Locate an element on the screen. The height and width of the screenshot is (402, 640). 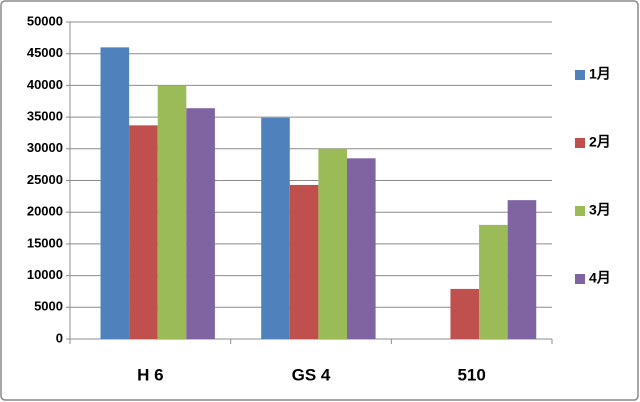
y-tick-label: 40000 is located at coordinates (45, 84).